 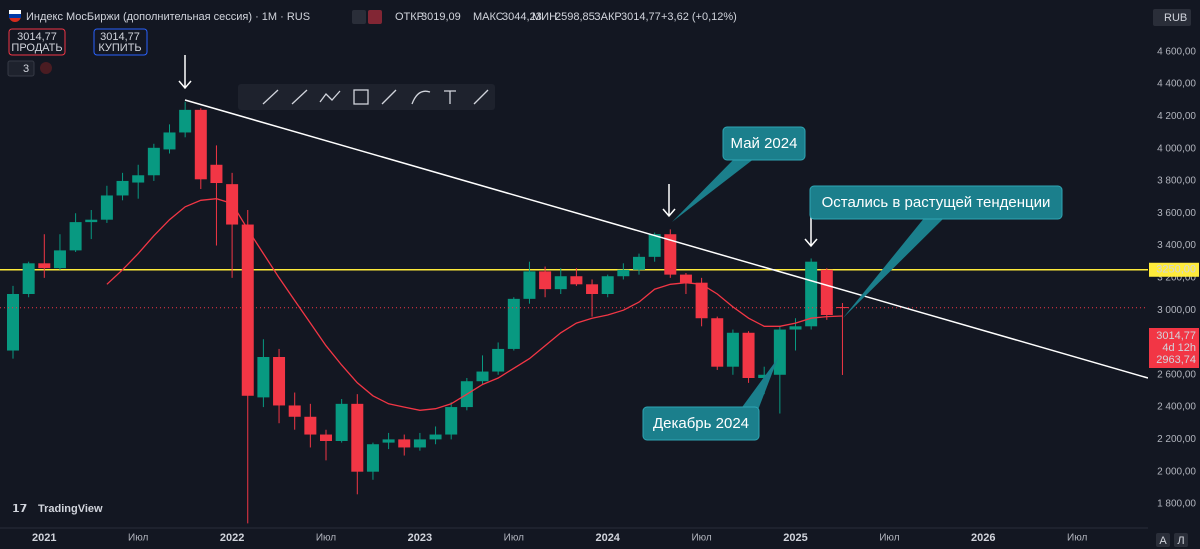 What do you see at coordinates (641, 17) in the screenshot?
I see `ohlc-value: 3014,77` at bounding box center [641, 17].